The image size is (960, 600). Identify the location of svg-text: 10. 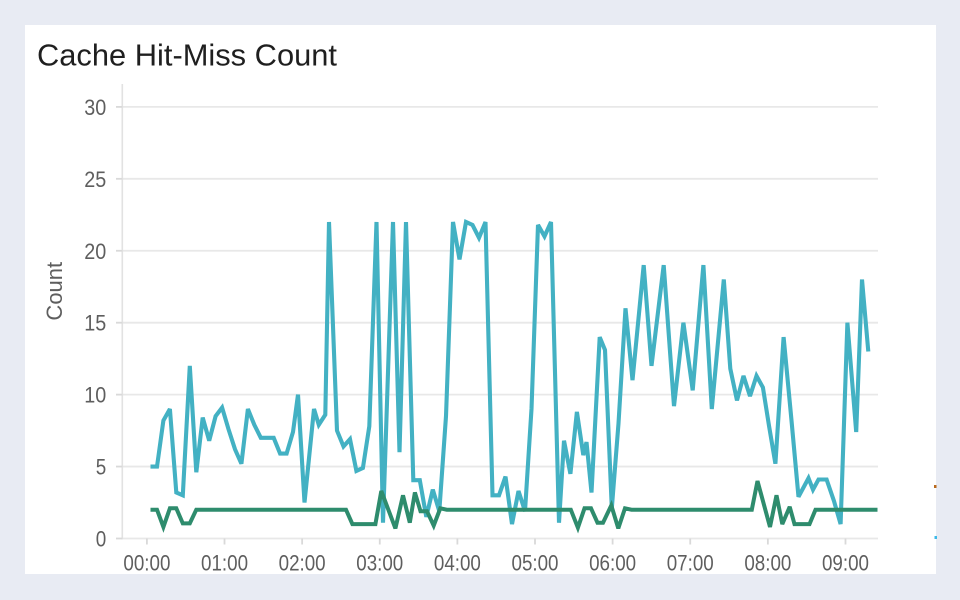
(95, 395).